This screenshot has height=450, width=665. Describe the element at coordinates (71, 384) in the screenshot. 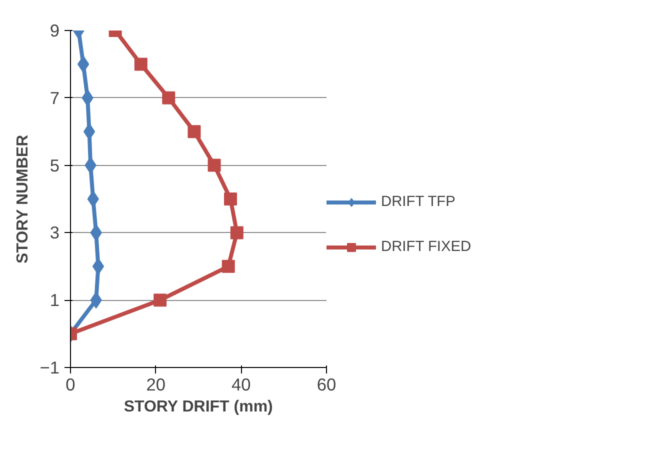

I see `x-tick-label: 0` at that location.